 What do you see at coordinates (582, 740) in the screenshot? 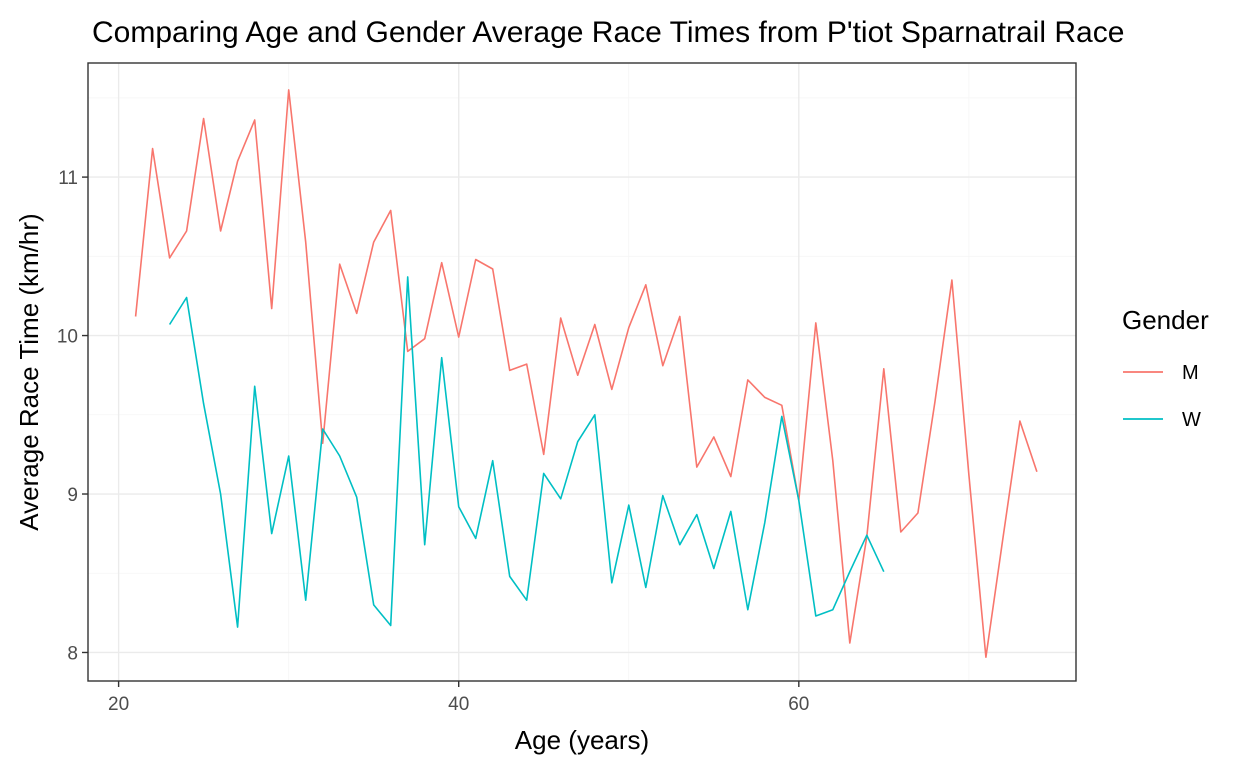
I see `x-axis-title: Age (years)` at bounding box center [582, 740].